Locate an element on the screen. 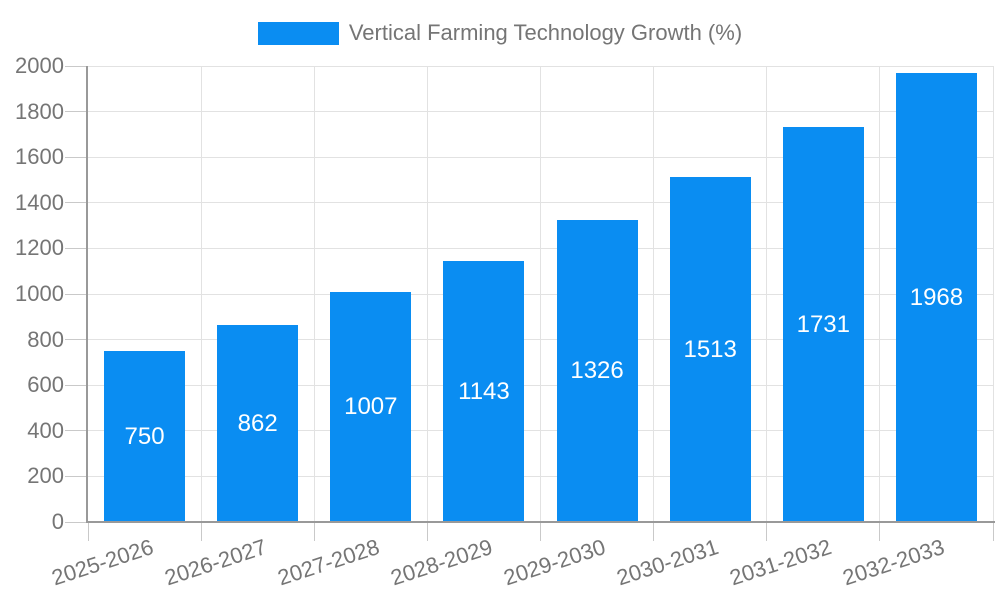  bar-value-label: 1007 is located at coordinates (371, 407).